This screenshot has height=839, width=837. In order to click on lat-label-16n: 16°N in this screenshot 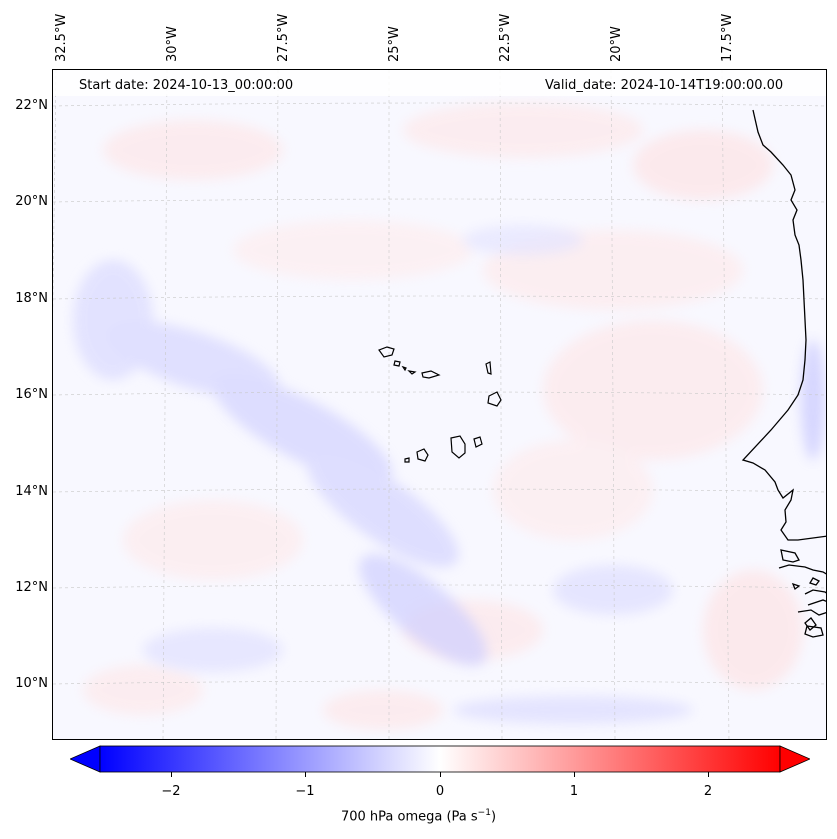, I will do `click(31, 394)`.